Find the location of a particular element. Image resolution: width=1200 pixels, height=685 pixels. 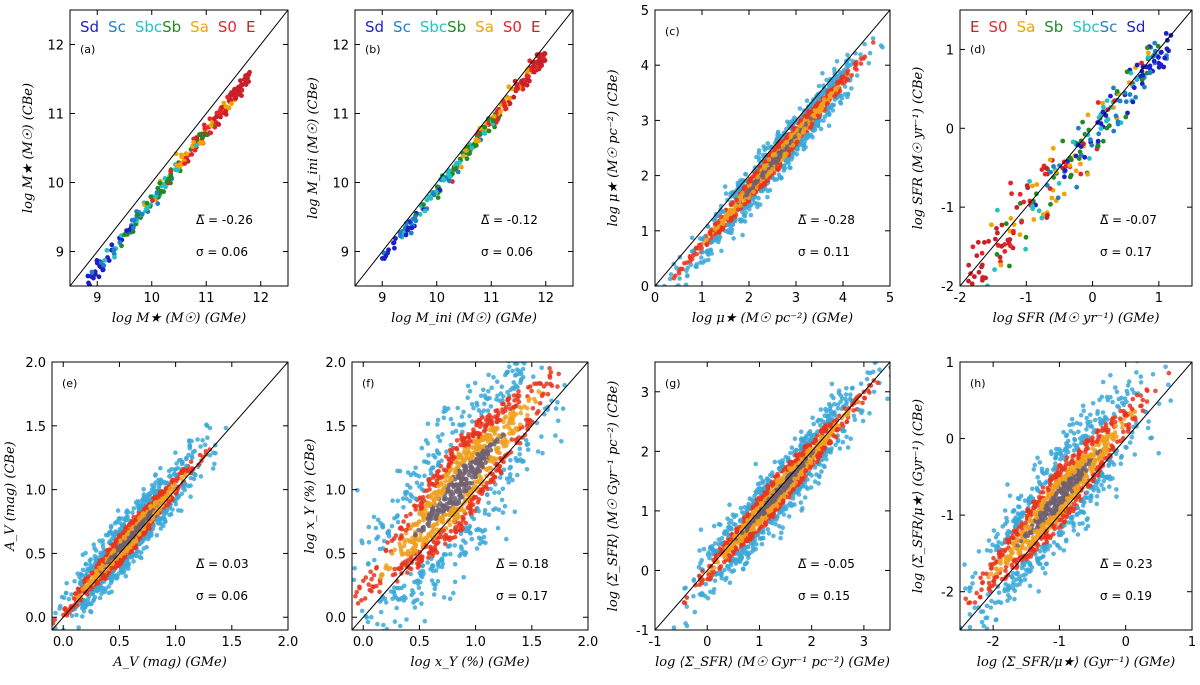

y-tick-label: 12 is located at coordinates (340, 46).